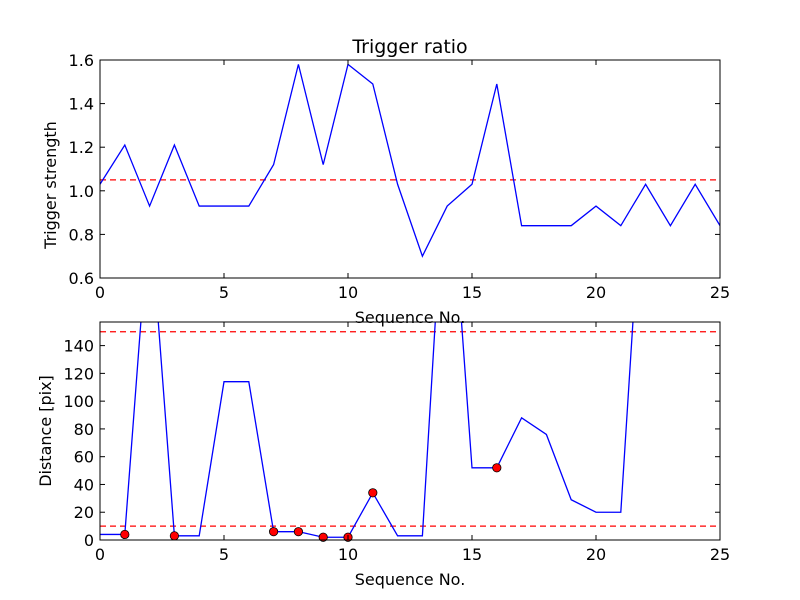  What do you see at coordinates (78, 401) in the screenshot?
I see `y-tick-label: 100` at bounding box center [78, 401].